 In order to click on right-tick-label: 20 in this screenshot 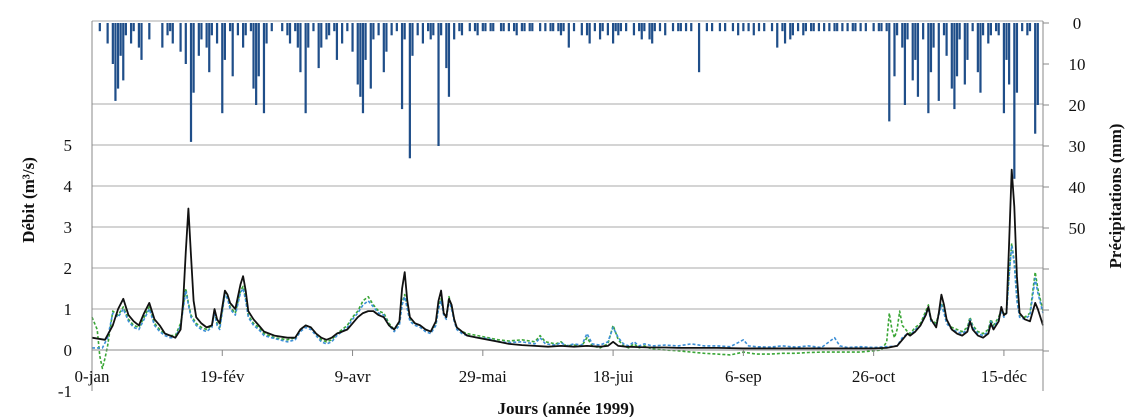, I will do `click(1077, 105)`.